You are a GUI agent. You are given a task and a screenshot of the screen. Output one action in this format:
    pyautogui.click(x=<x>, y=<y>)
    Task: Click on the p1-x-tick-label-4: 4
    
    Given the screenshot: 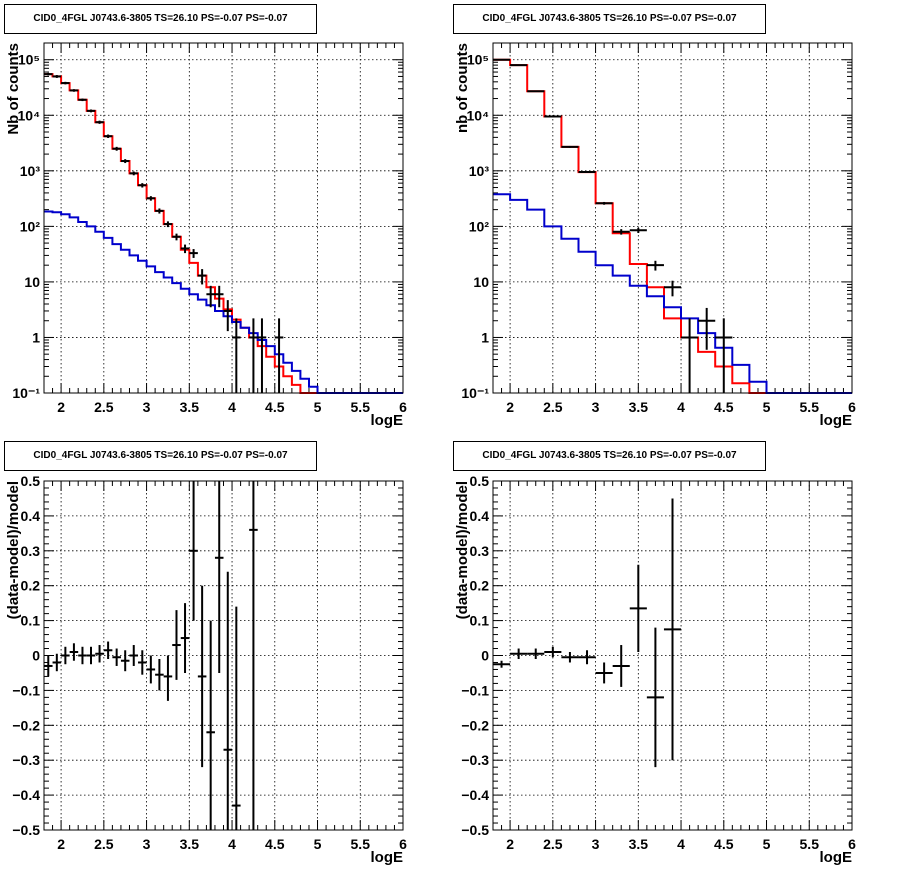 What is the action you would take?
    pyautogui.click(x=681, y=407)
    